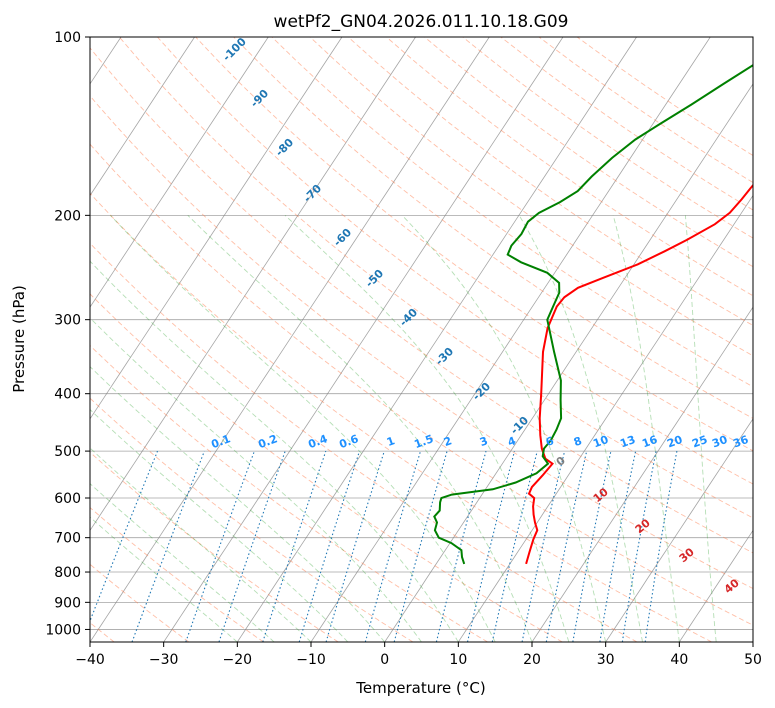 This screenshot has width=775, height=708. I want to click on y-axis: 100 200 300 400 500 600 700 800 900 1000, so click(67, 334).